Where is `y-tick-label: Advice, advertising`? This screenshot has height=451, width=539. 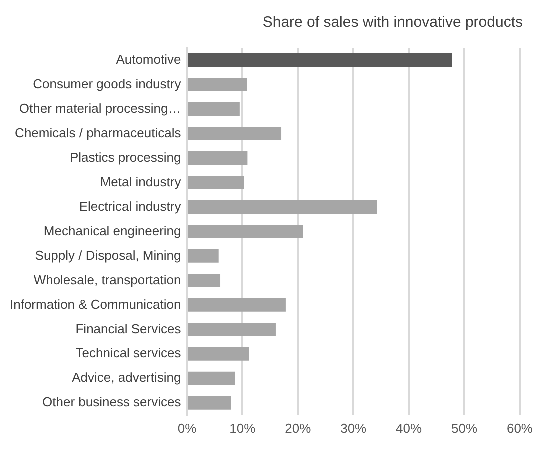
y-tick-label: Advice, advertising is located at coordinates (127, 378).